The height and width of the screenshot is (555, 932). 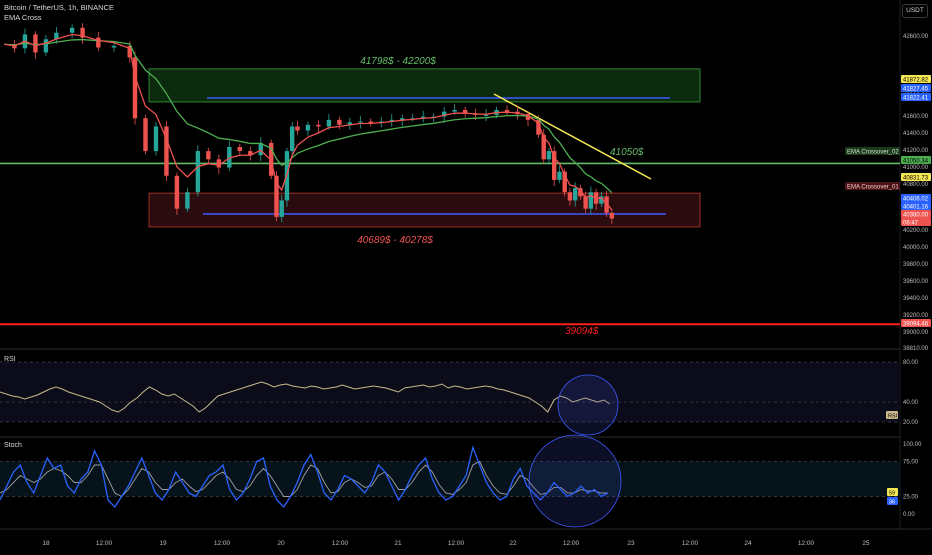 What do you see at coordinates (916, 248) in the screenshot?
I see `price-tick-label: 40000.00` at bounding box center [916, 248].